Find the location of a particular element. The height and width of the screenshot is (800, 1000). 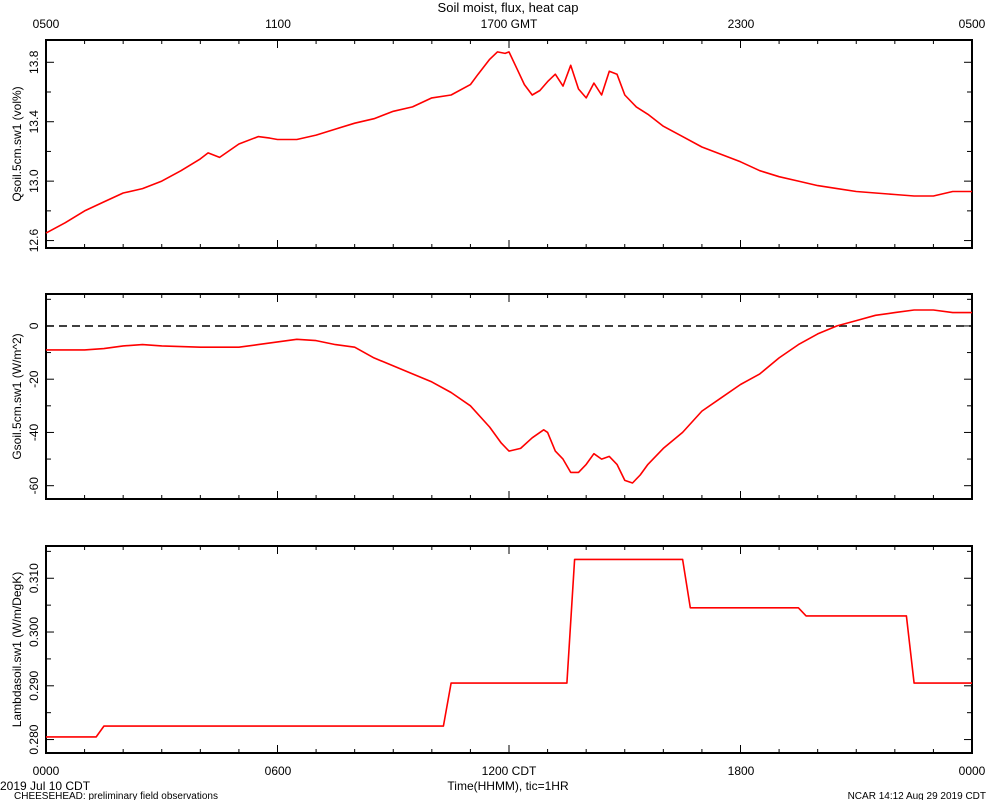

y-tick-label: -60 is located at coordinates (34, 486).